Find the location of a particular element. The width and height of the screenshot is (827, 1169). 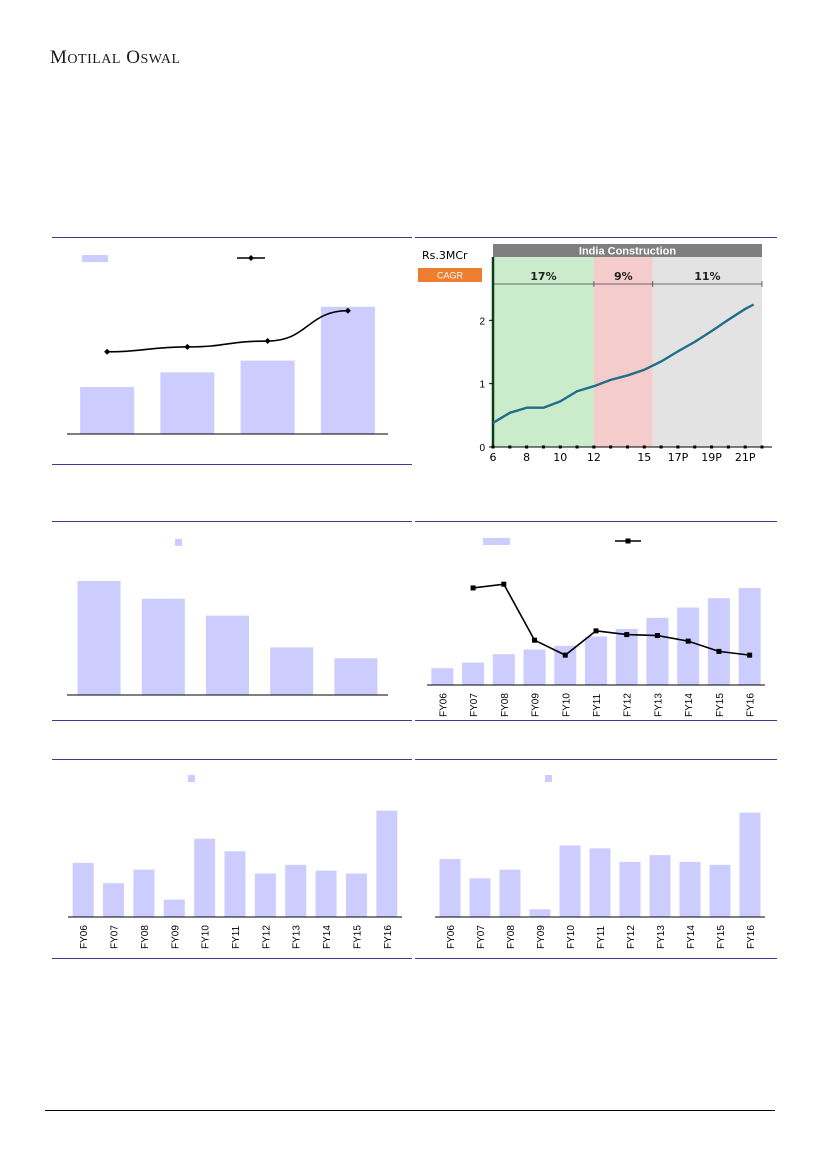

brand-word: SWAL is located at coordinates (160, 59).